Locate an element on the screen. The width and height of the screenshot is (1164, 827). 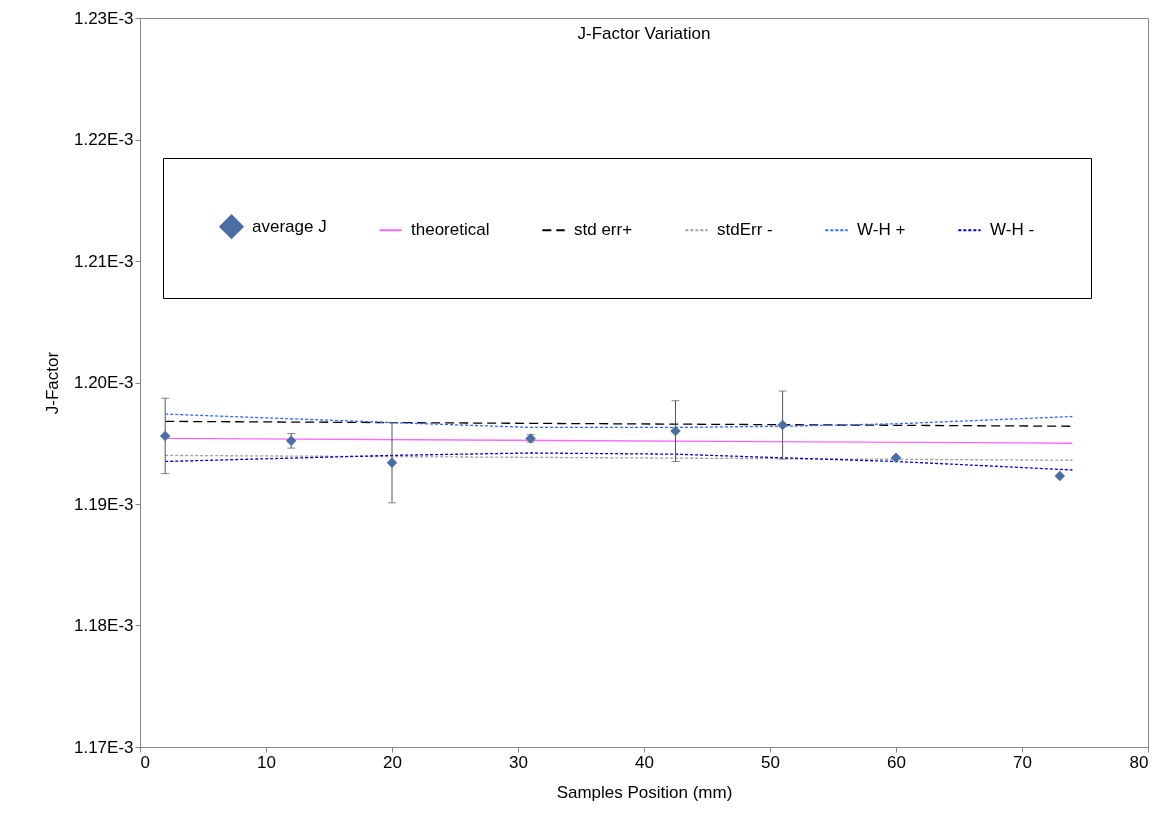
y-tick-label: 1.21E-3 is located at coordinates (103, 261).